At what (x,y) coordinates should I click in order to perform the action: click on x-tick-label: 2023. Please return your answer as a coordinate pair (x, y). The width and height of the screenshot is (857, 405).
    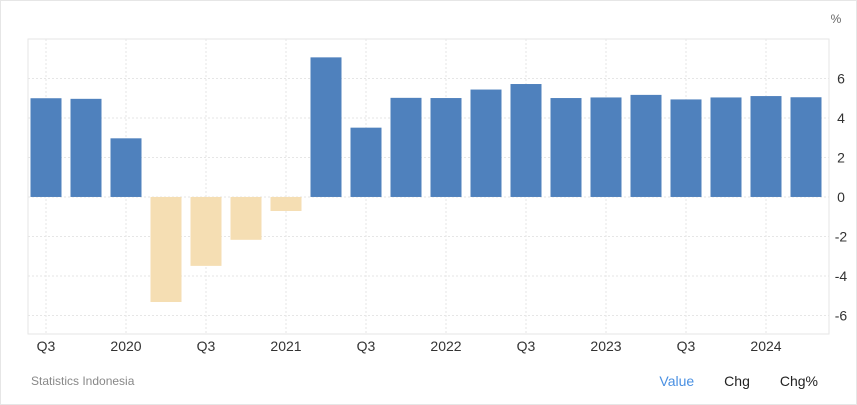
    Looking at the image, I should click on (605, 346).